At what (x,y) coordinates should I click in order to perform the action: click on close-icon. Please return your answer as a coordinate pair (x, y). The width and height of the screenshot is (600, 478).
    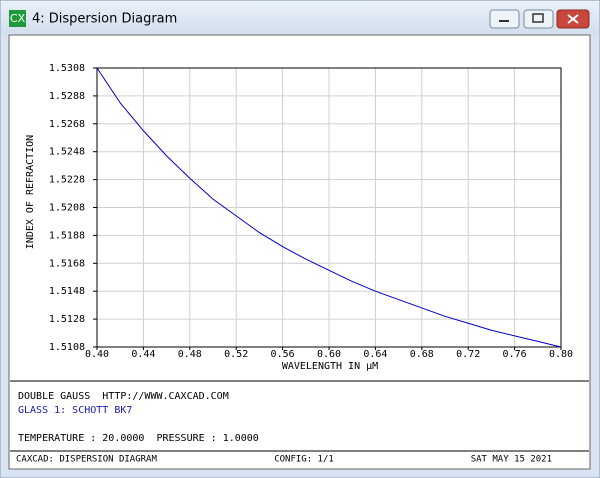
    Looking at the image, I should click on (573, 19).